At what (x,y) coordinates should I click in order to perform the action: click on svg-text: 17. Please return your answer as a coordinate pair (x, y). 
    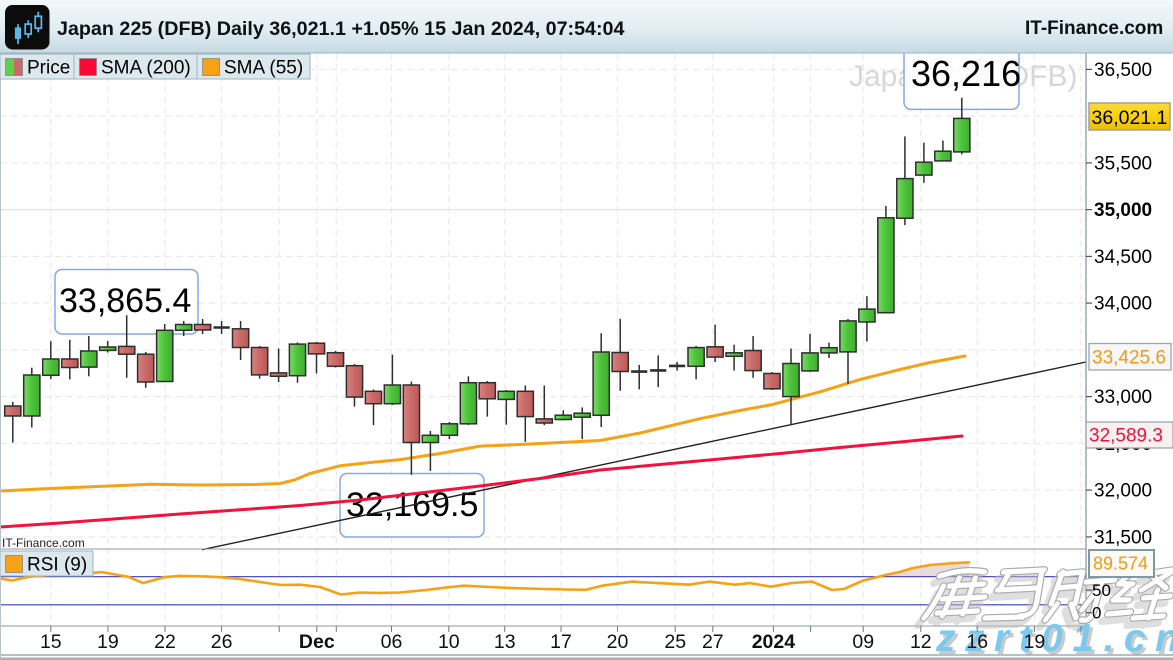
    Looking at the image, I should click on (561, 642).